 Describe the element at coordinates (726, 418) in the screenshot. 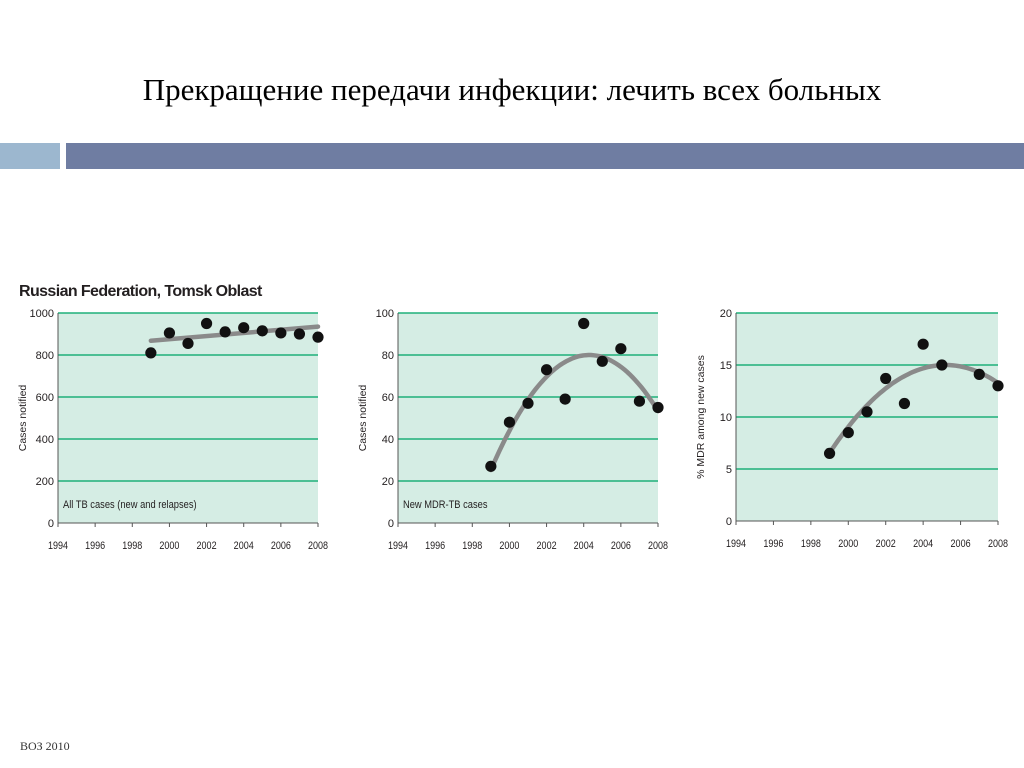

I see `y-tick-label: 10` at that location.